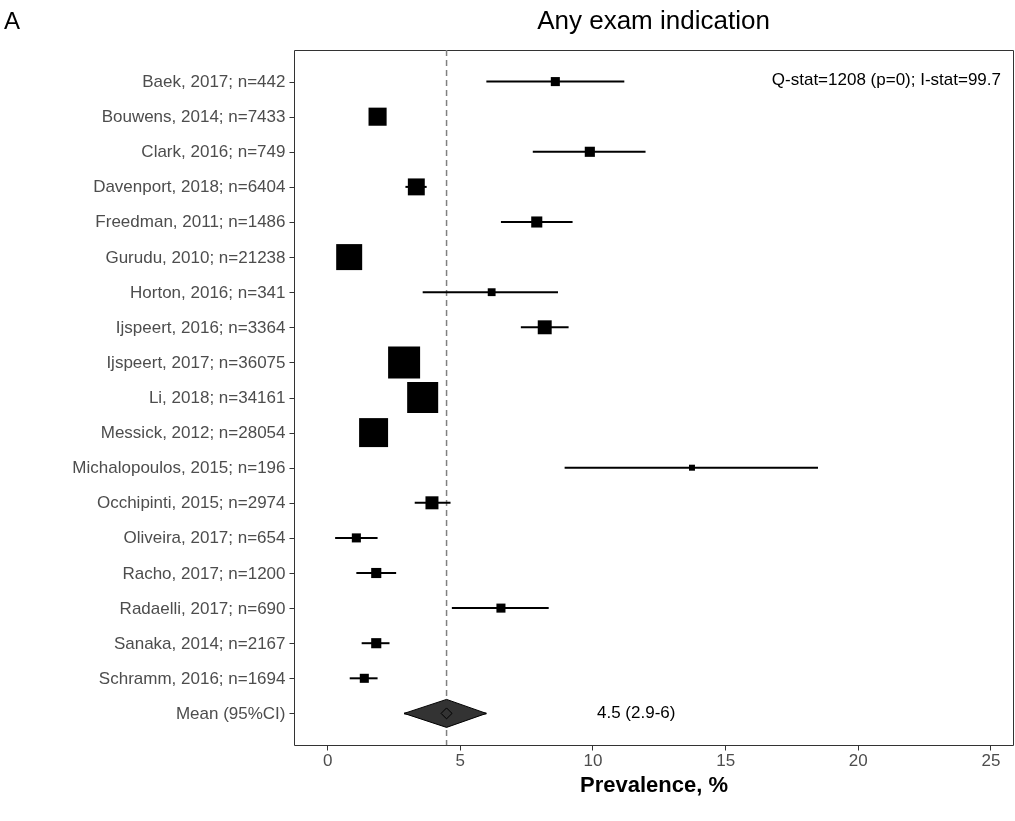 The image size is (1015, 821). Describe the element at coordinates (192, 678) in the screenshot. I see `y-tick-label: Schramm, 2016; n=1694` at that location.